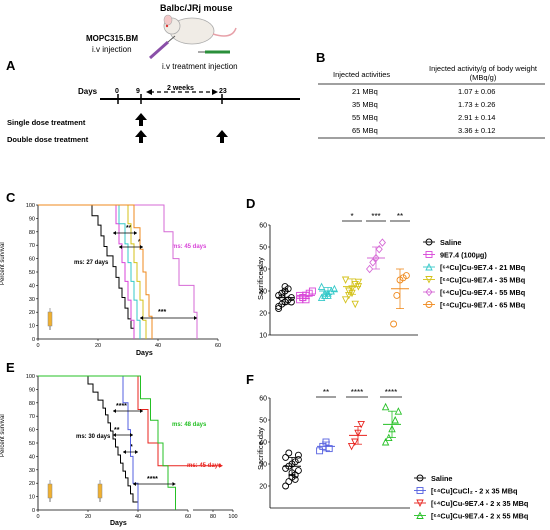  What do you see at coordinates (46, 122) in the screenshot?
I see `single-dose-label: Single dose treatment` at bounding box center [46, 122].